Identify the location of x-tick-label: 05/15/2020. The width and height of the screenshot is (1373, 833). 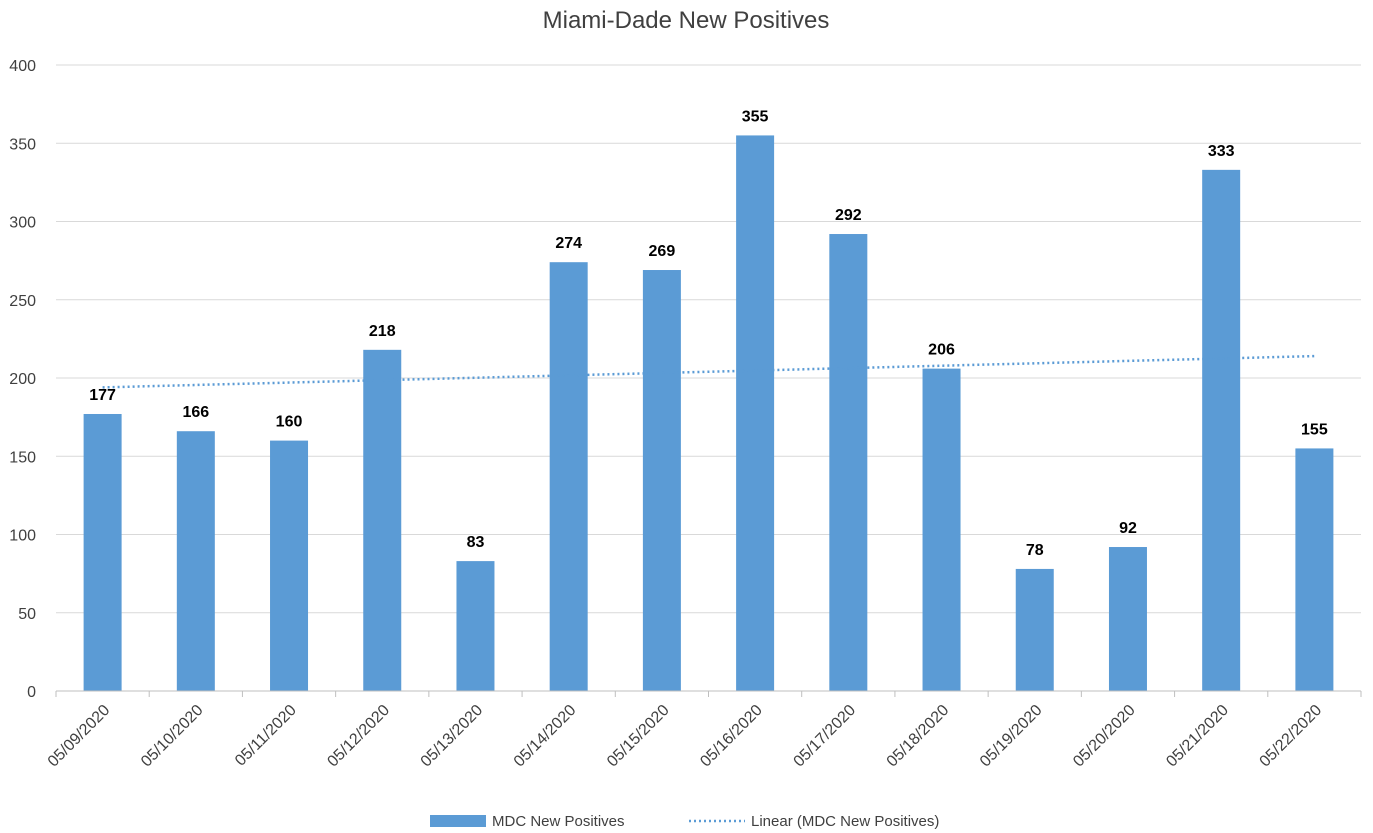
(638, 736).